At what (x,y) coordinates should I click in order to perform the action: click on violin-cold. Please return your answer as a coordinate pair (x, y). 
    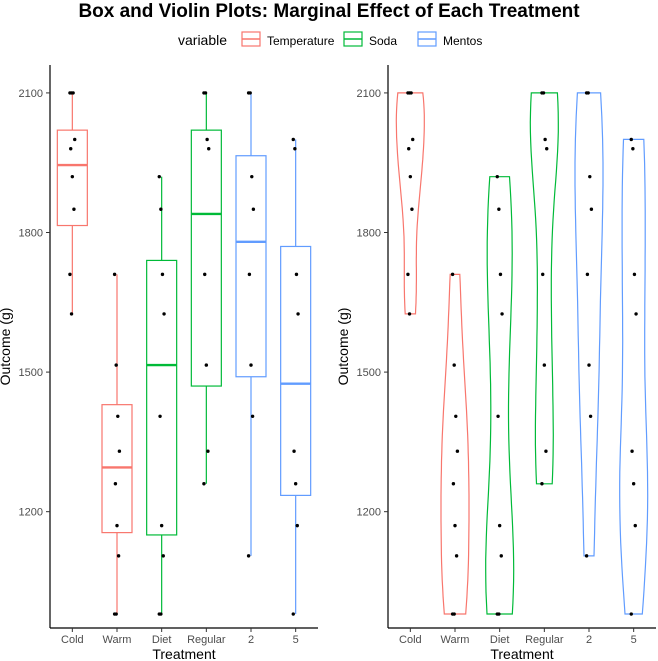
    Looking at the image, I should click on (410, 203).